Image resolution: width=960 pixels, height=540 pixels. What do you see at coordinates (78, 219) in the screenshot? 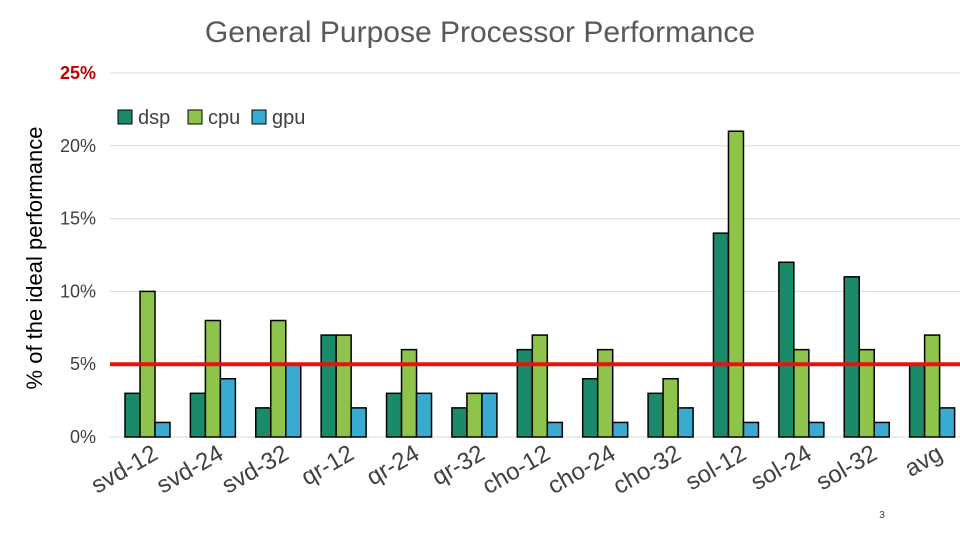
I see `y-tick-label: 15%` at bounding box center [78, 219].